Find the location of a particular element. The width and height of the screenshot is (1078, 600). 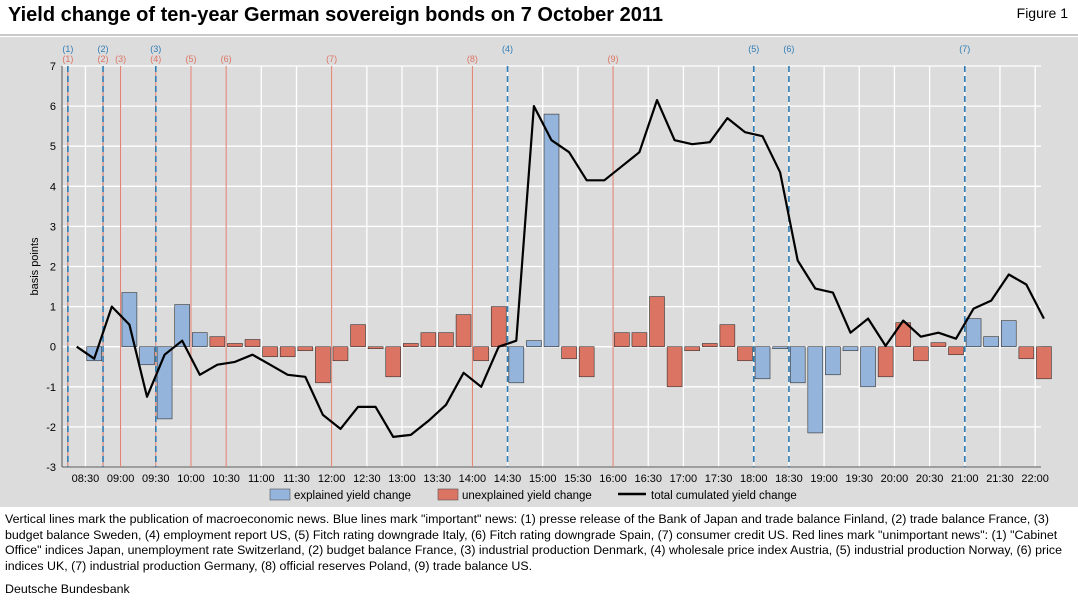

event-label-important: (5) is located at coordinates (753, 49).